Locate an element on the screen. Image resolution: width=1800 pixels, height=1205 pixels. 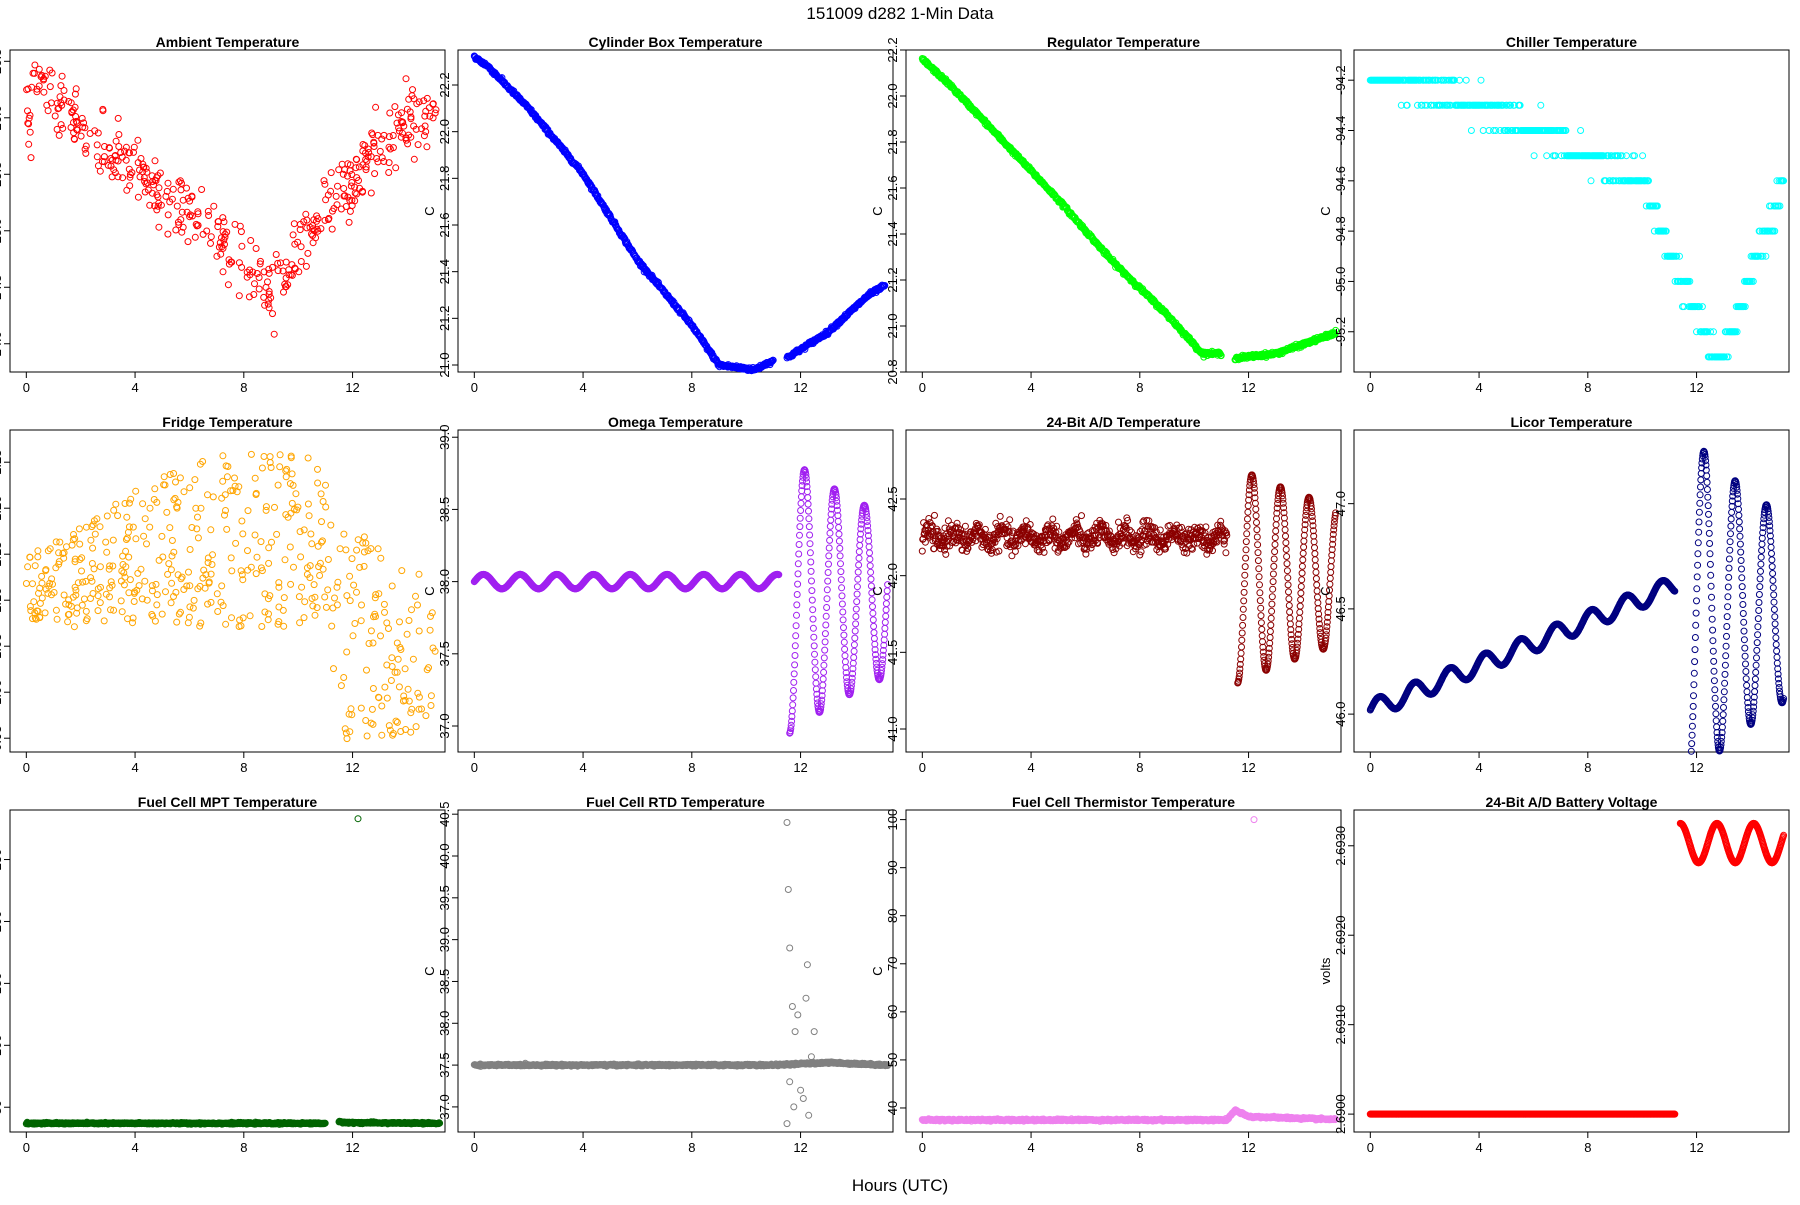
y-tick-label: 38.0 is located at coordinates (444, 581).